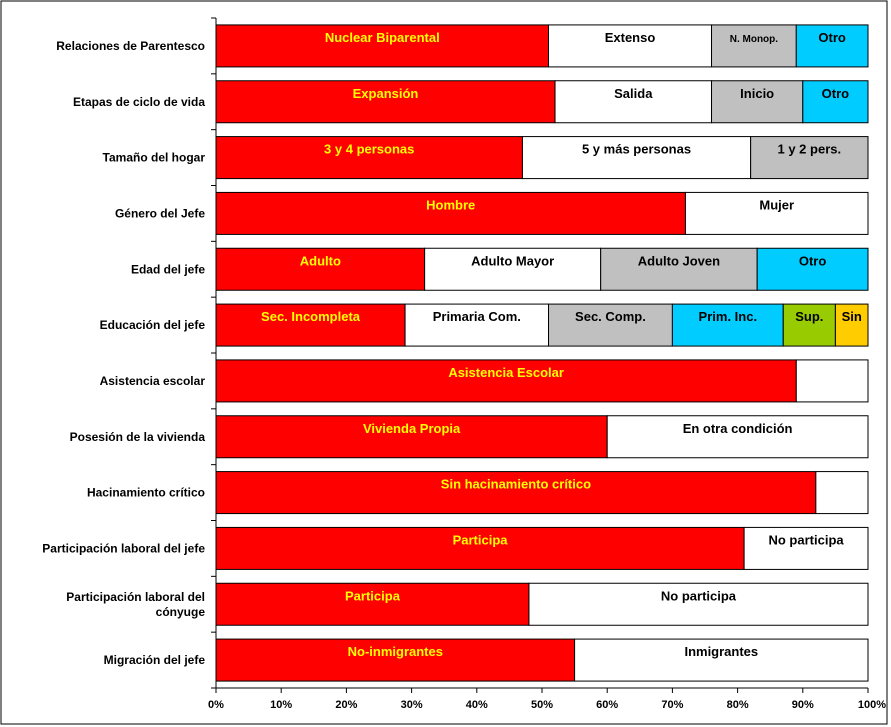 Image resolution: width=891 pixels, height=727 pixels. Describe the element at coordinates (776, 204) in the screenshot. I see `segment-label: Mujer` at that location.